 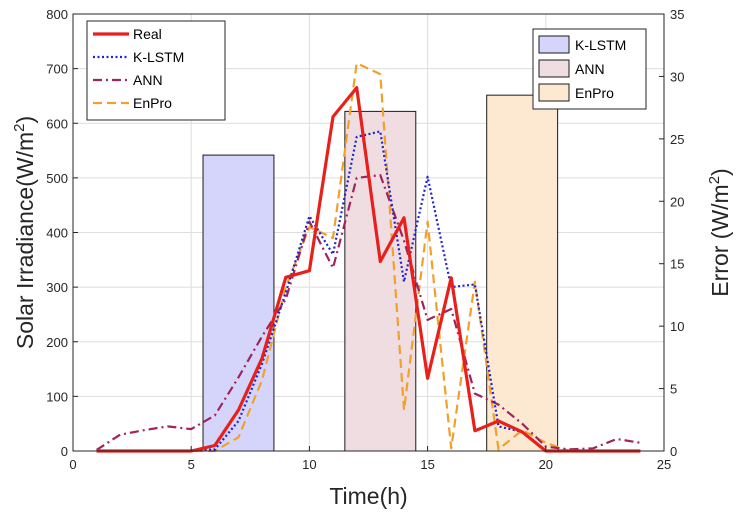 What do you see at coordinates (368, 496) in the screenshot?
I see `x-axis-label: Time(h)` at bounding box center [368, 496].